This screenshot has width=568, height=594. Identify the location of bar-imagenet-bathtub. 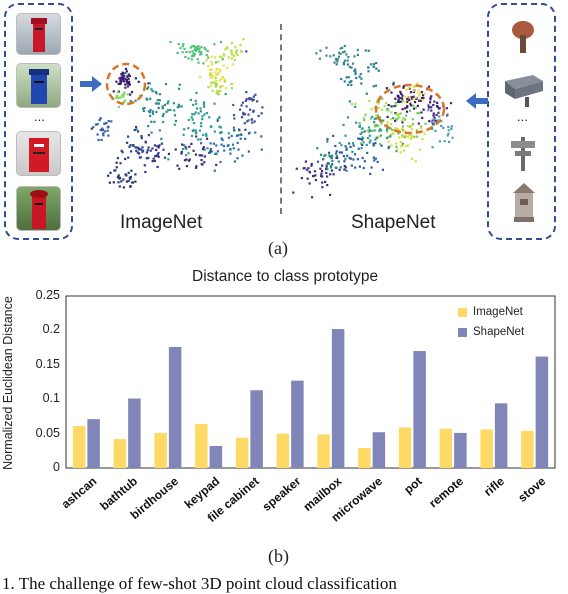
(120, 453).